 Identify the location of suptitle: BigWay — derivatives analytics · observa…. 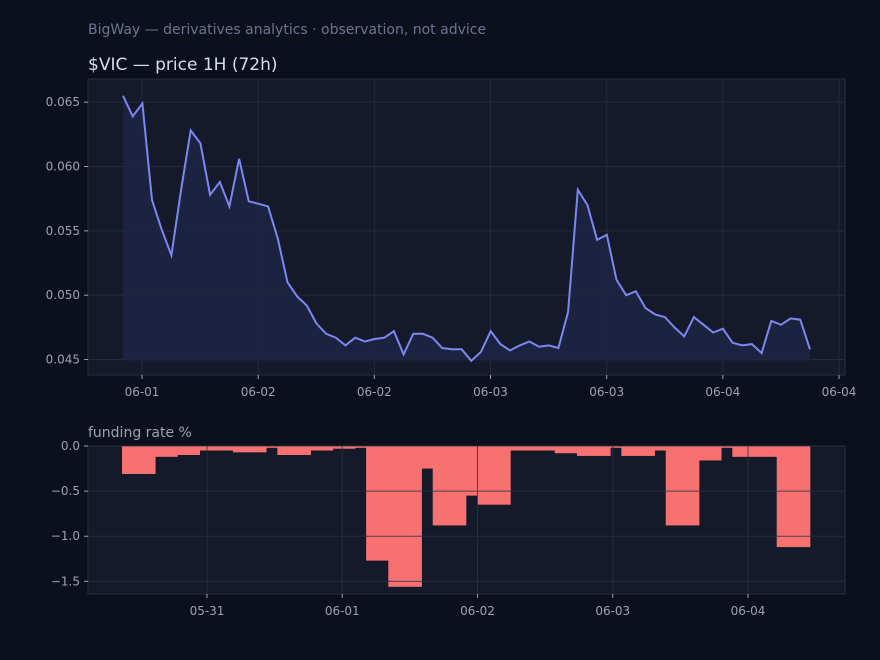
(287, 30).